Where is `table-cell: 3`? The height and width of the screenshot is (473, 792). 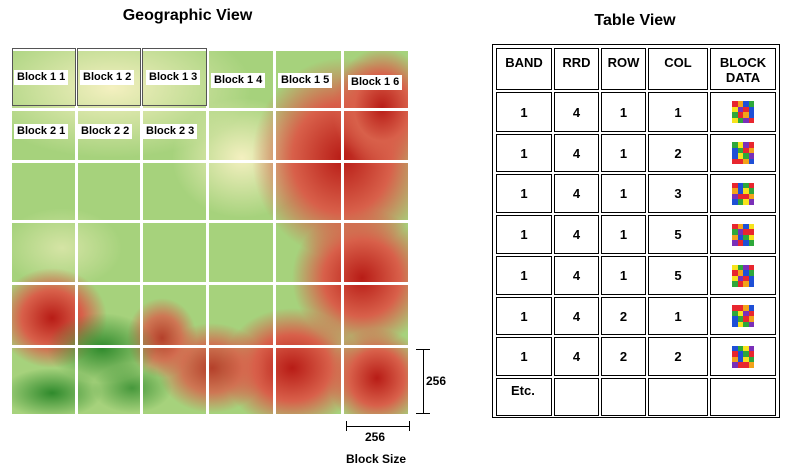
table-cell: 3 is located at coordinates (678, 193).